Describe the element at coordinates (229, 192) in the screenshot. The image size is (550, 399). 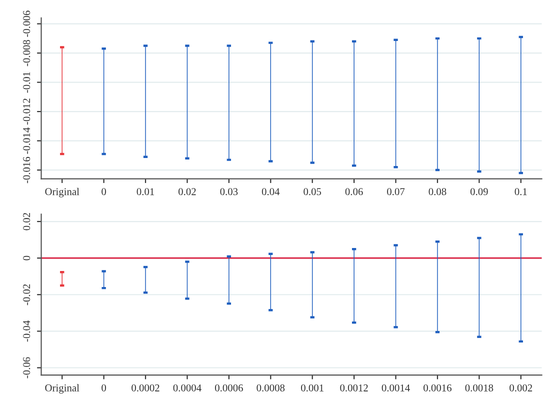
I see `x-tick-label: 0.03` at that location.